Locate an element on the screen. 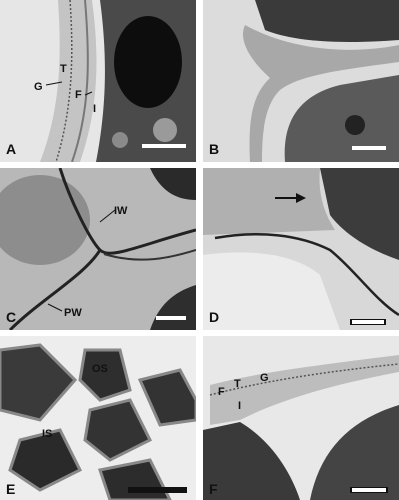 The width and height of the screenshot is (399, 500). panel-label: PW is located at coordinates (73, 313).